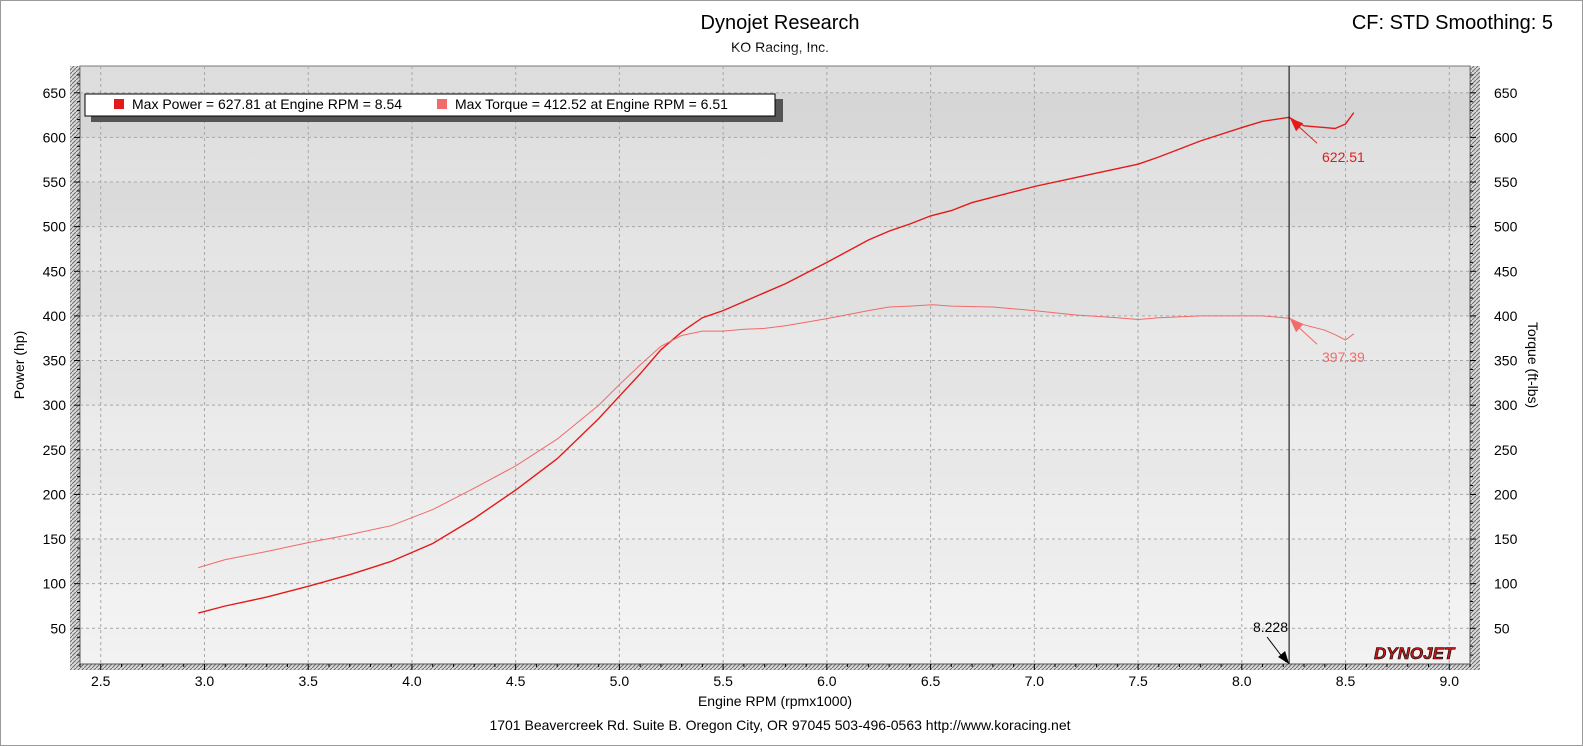 This screenshot has width=1583, height=746. I want to click on legend-box, so click(430, 105).